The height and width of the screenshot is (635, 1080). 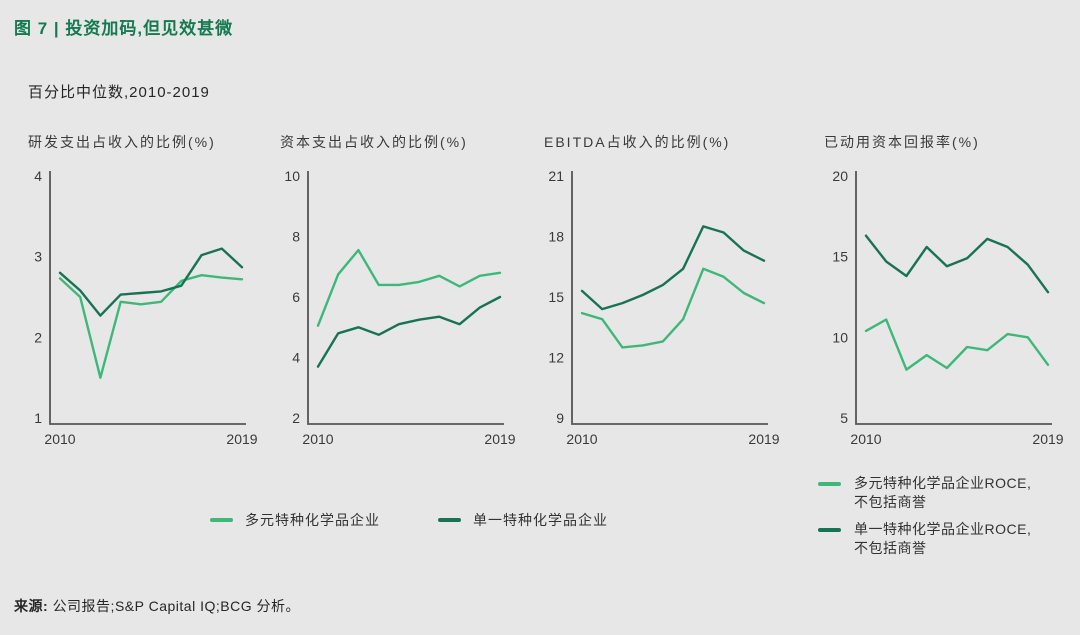 I want to click on y-tick-label: 6, so click(x=296, y=297).